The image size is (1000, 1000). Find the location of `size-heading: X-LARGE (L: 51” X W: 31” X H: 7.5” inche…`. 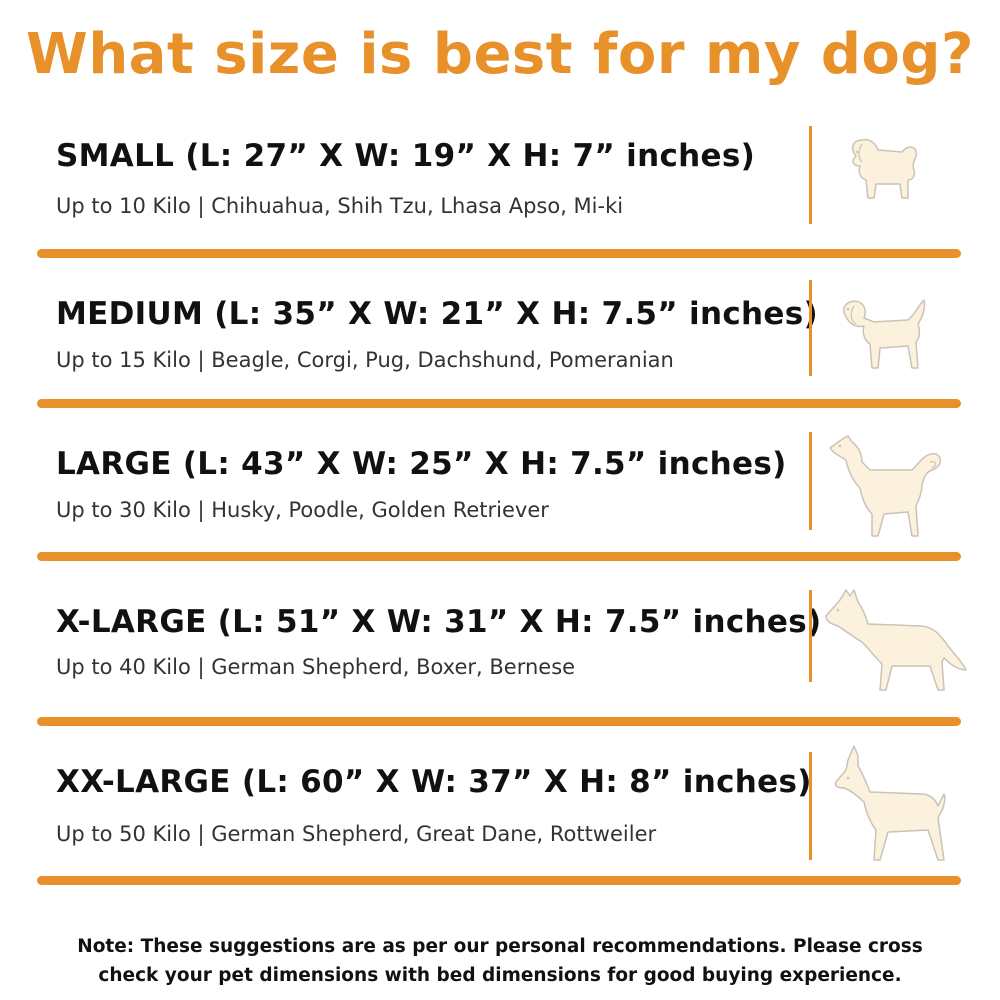

size-heading: X-LARGE (L: 51” X W: 31” X H: 7.5” inche… is located at coordinates (439, 622).